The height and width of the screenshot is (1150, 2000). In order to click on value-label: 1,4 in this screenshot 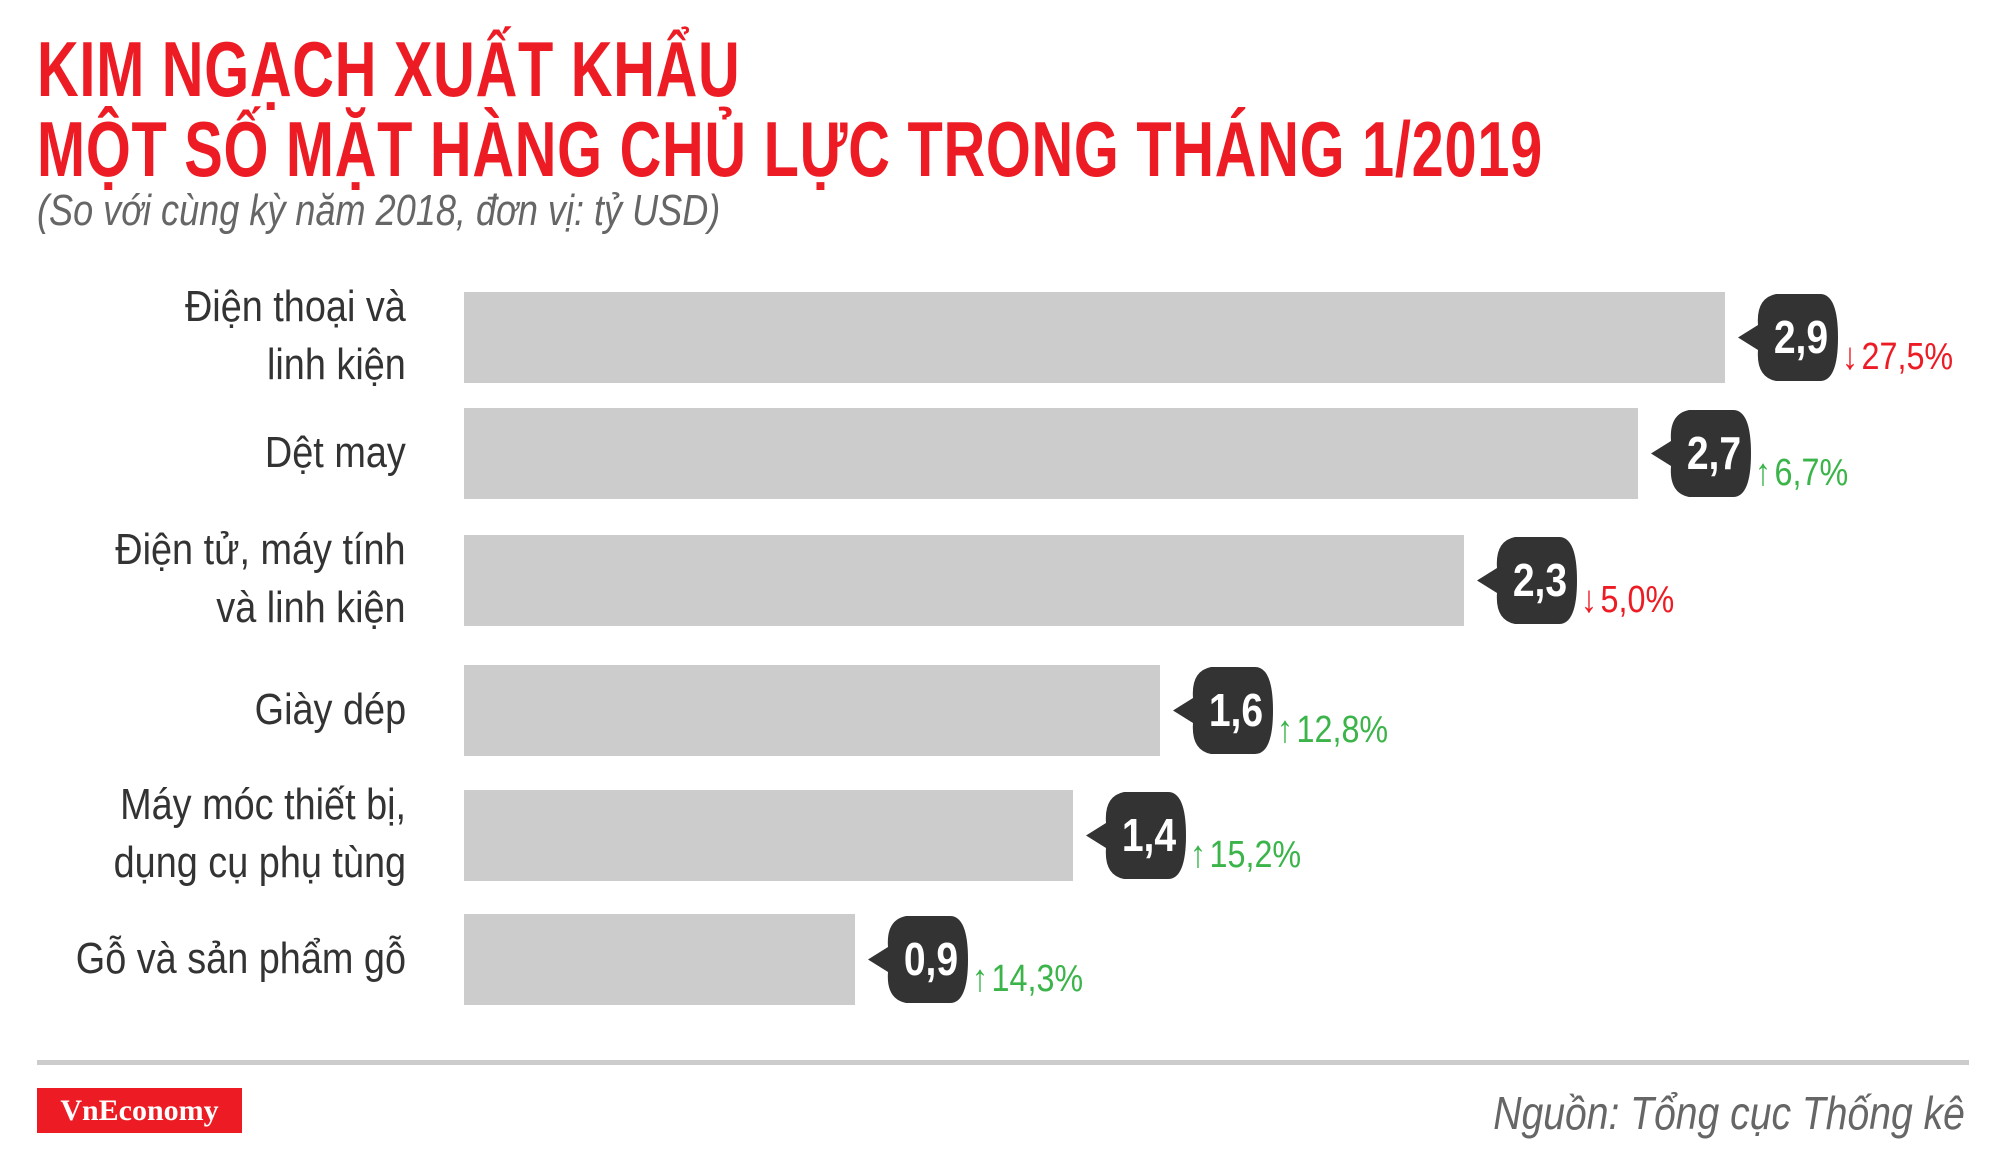, I will do `click(1149, 835)`.